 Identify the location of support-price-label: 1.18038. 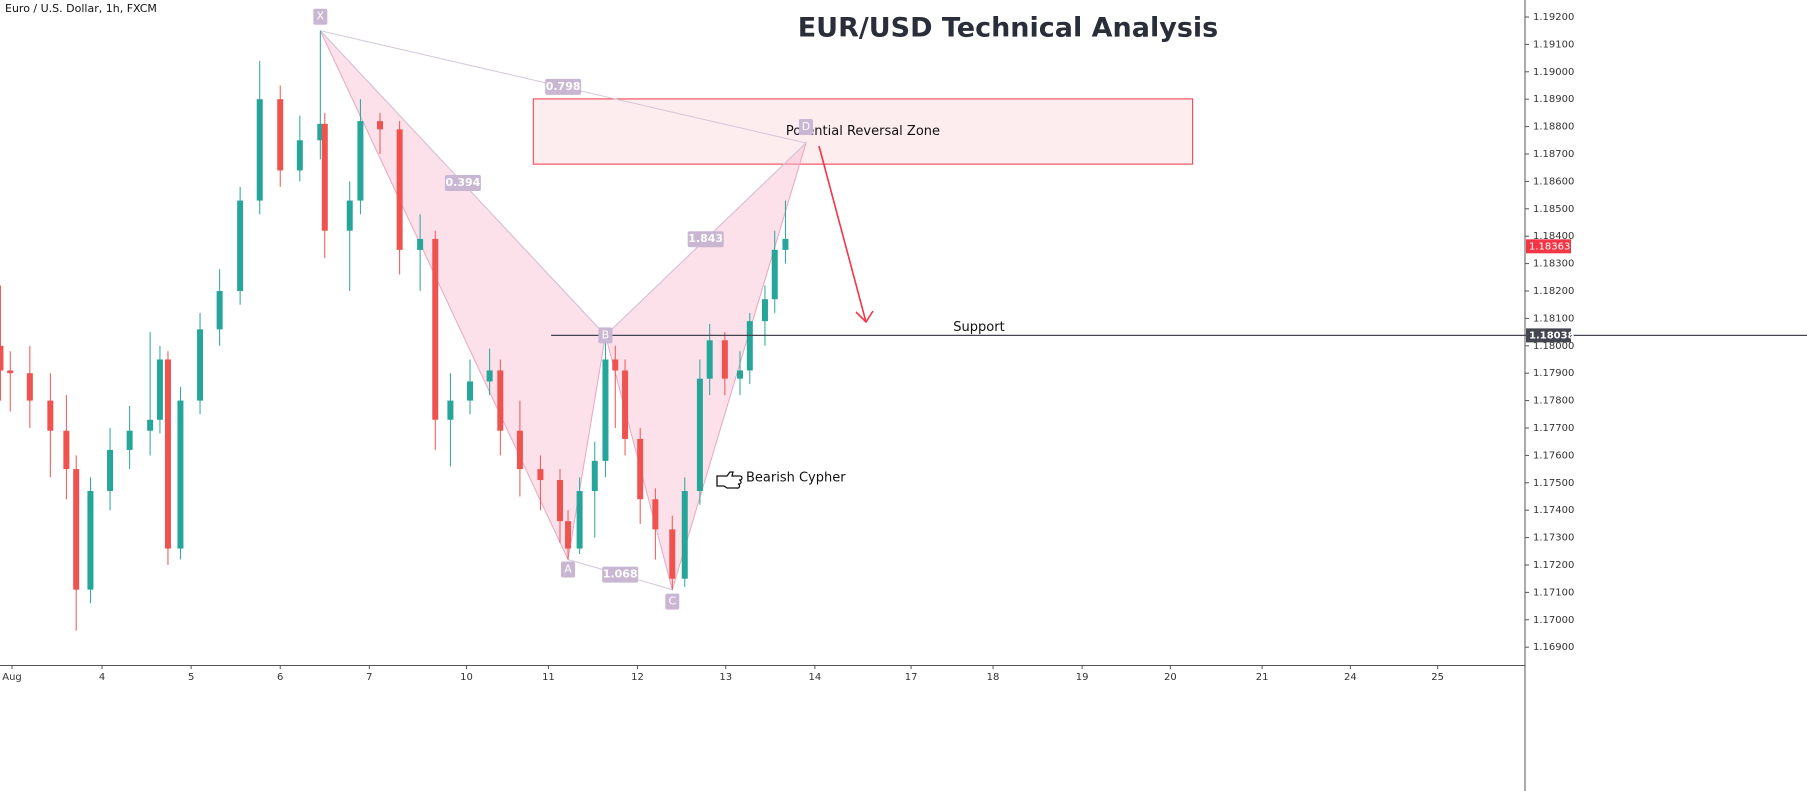
(1552, 335).